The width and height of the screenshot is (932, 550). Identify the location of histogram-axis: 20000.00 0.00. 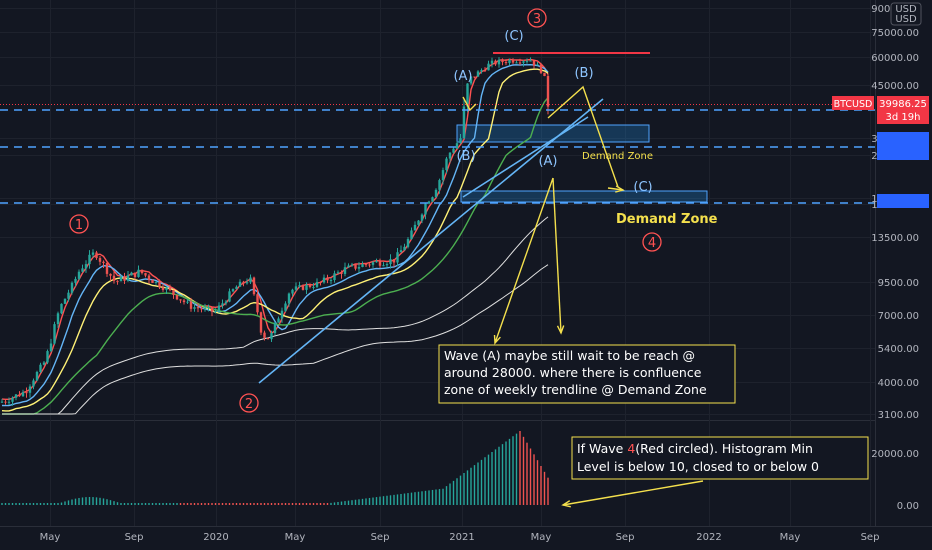
(895, 480).